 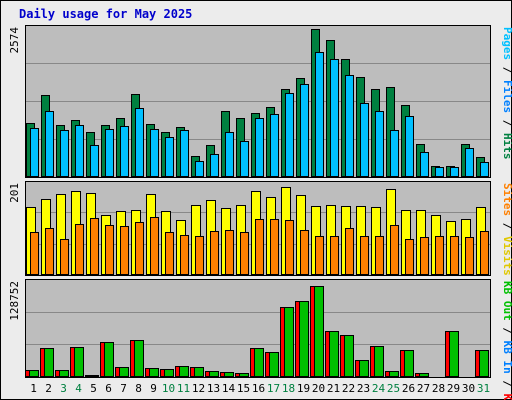 I want to click on legend-sites: Sites, so click(x=506, y=199).